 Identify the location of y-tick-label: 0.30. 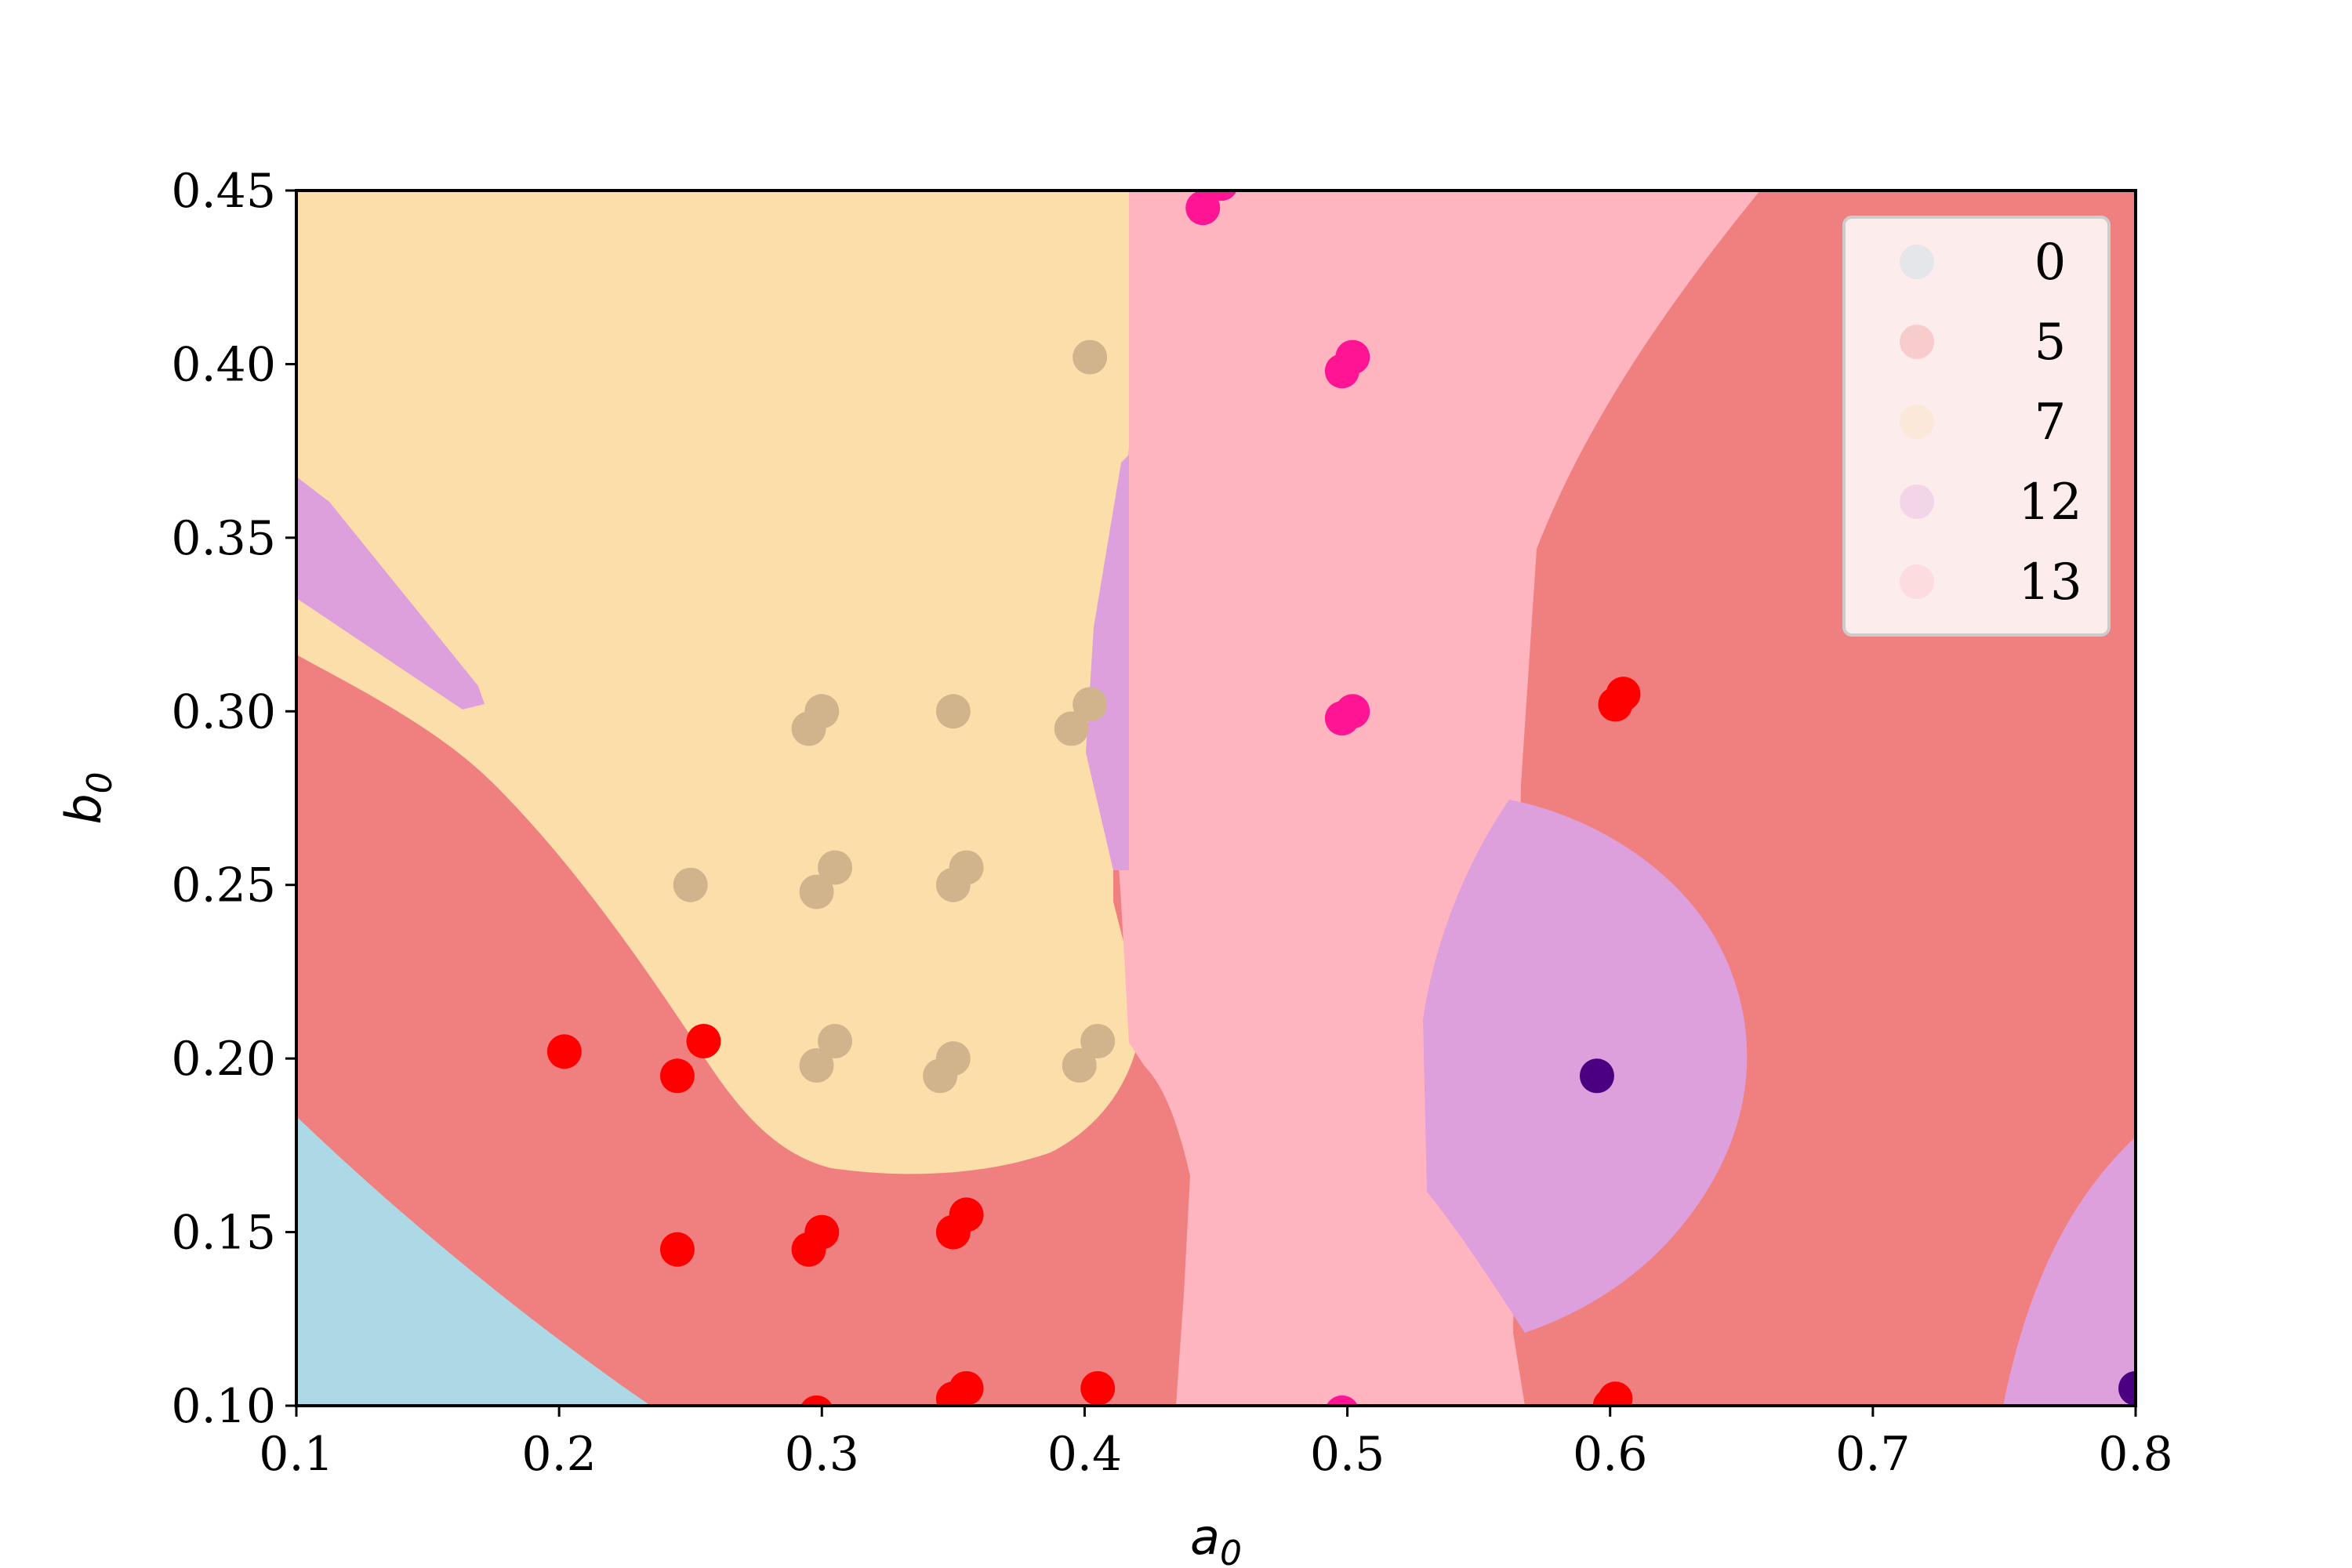
(223, 711).